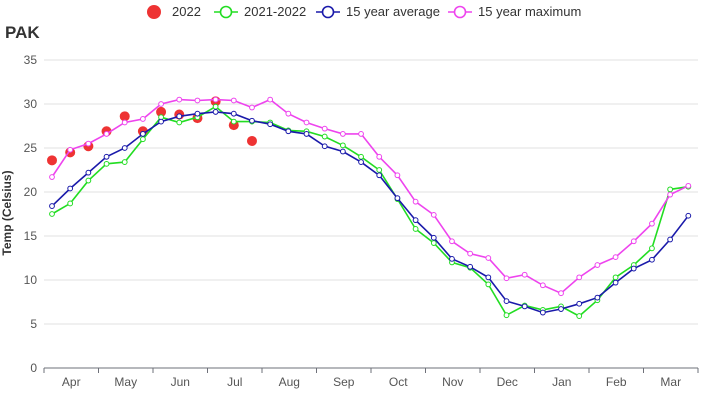 Image resolution: width=726 pixels, height=400 pixels. What do you see at coordinates (344, 382) in the screenshot?
I see `x-tick-label: Sep` at bounding box center [344, 382].